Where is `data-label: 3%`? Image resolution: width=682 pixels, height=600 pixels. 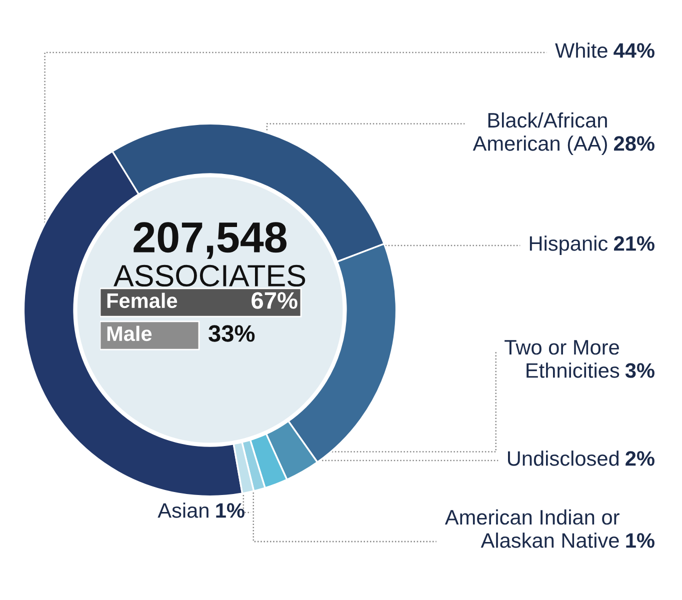
data-label: 3% is located at coordinates (639, 370).